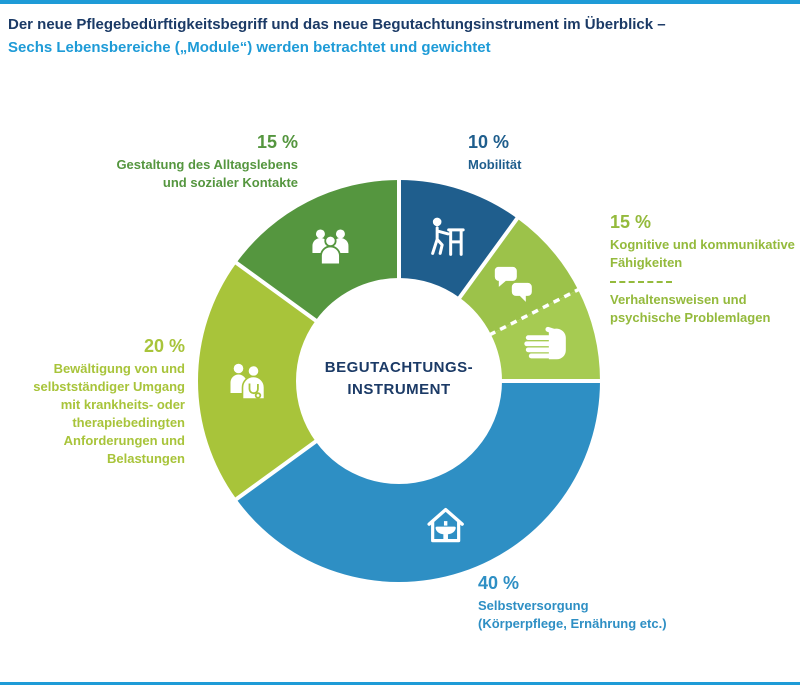 This screenshot has width=800, height=691. Describe the element at coordinates (545, 343) in the screenshot. I see `hand-icon` at that location.